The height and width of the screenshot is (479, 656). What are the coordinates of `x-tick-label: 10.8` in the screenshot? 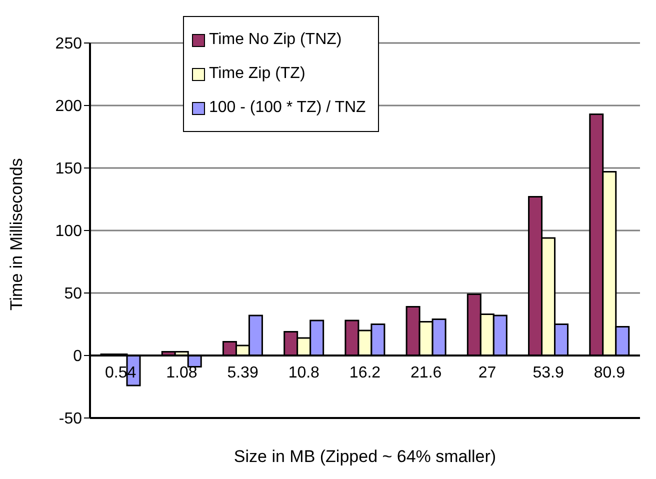 It's located at (304, 373).